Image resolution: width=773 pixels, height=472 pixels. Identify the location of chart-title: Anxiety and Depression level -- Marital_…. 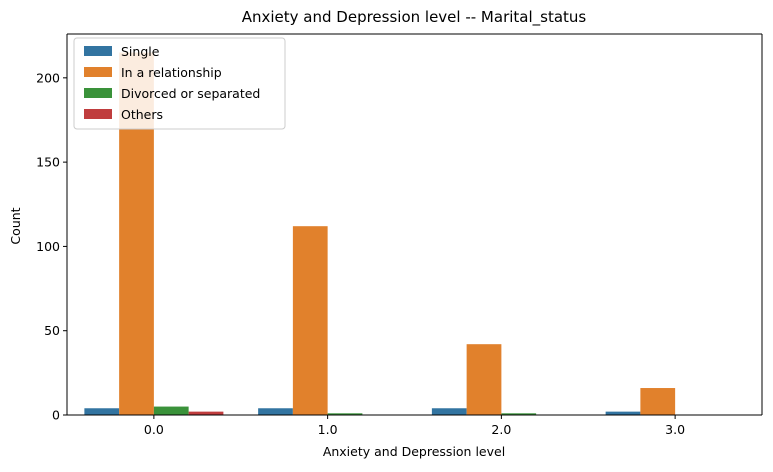
(414, 17).